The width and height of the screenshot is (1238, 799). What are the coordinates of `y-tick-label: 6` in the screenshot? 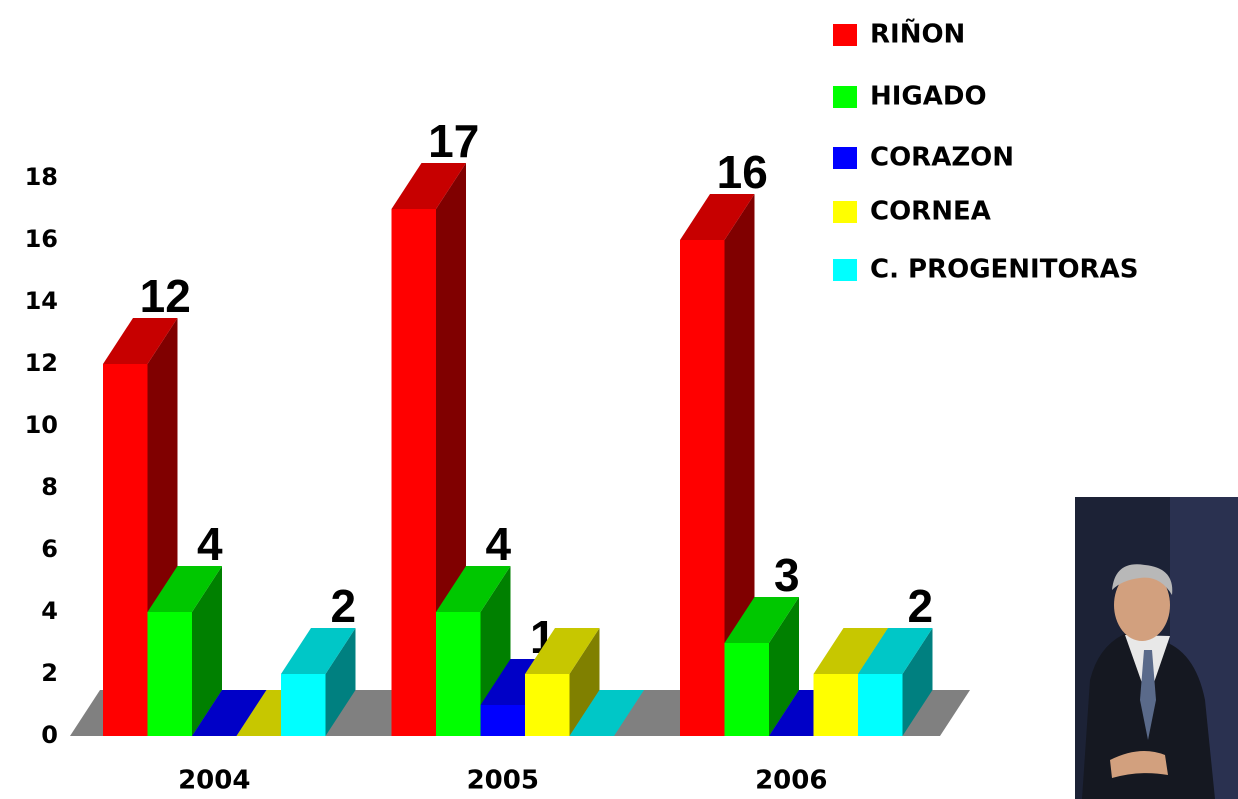 It's located at (49, 549).